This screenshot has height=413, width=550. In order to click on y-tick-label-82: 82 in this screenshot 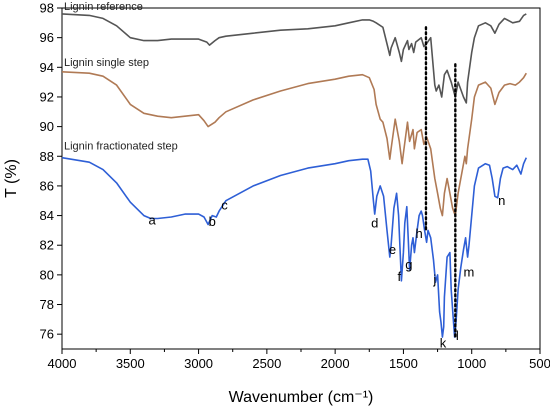, I will do `click(47, 245)`.